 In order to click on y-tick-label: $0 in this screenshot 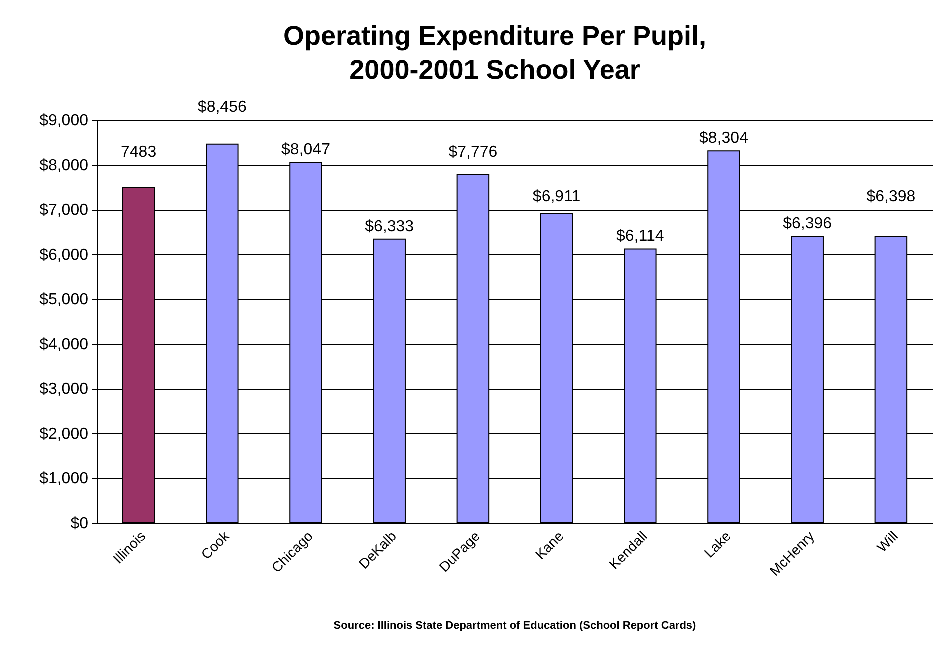, I will do `click(79, 524)`.